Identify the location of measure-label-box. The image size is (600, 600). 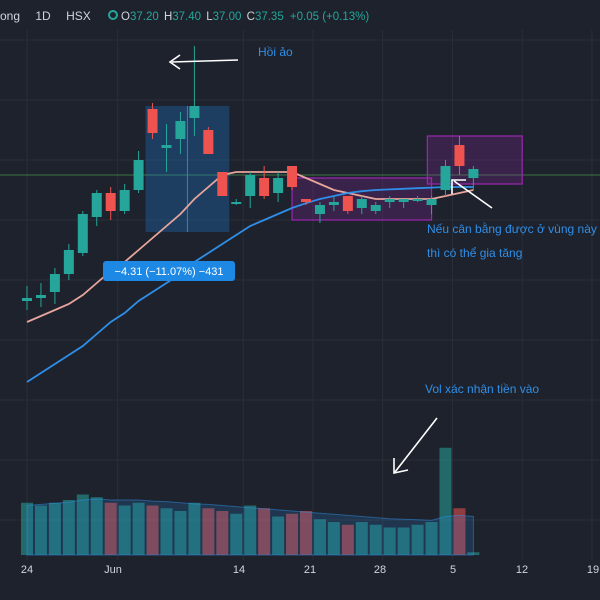
(169, 271).